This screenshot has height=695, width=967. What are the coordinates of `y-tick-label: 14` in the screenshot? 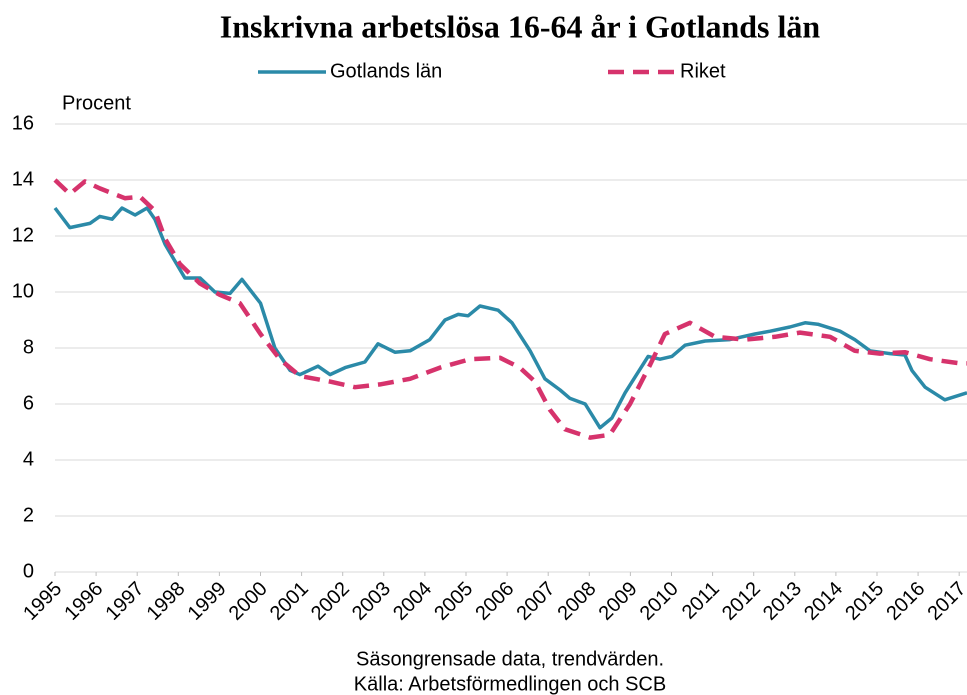 It's located at (23, 179).